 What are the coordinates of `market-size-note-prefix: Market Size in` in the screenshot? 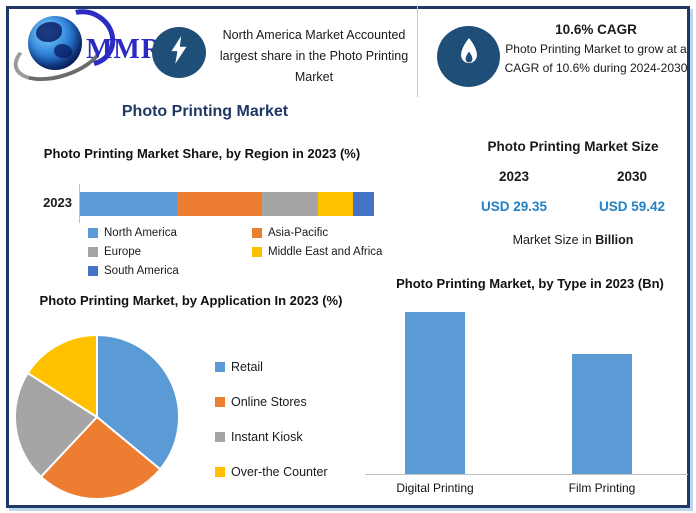 It's located at (554, 240).